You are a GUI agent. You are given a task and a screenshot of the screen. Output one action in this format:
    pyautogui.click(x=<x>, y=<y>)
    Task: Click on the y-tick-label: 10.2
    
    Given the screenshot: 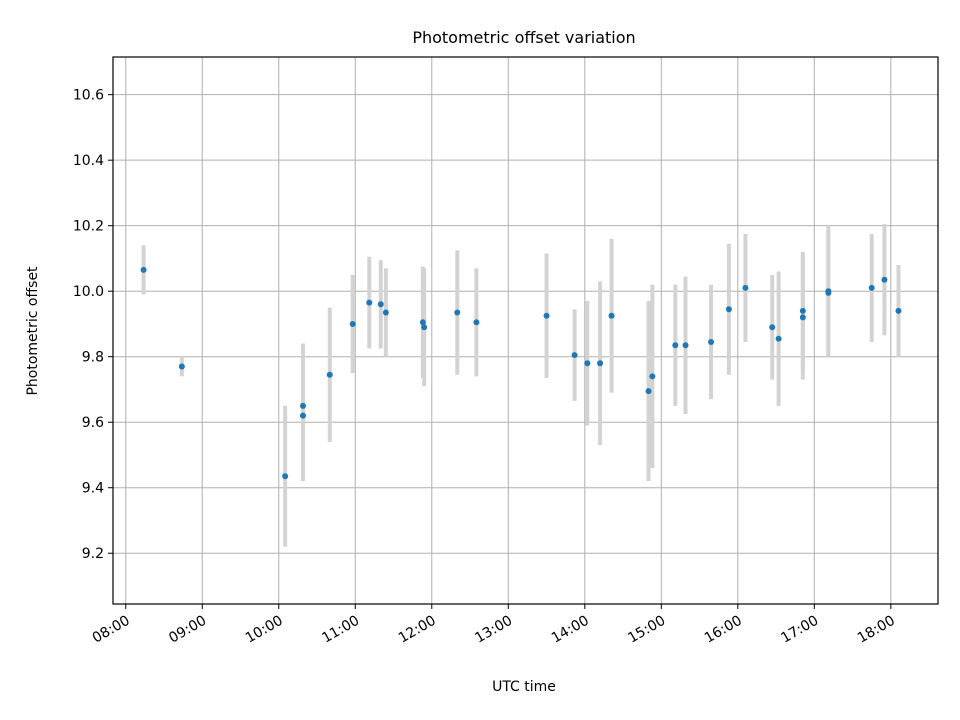 What is the action you would take?
    pyautogui.click(x=88, y=227)
    